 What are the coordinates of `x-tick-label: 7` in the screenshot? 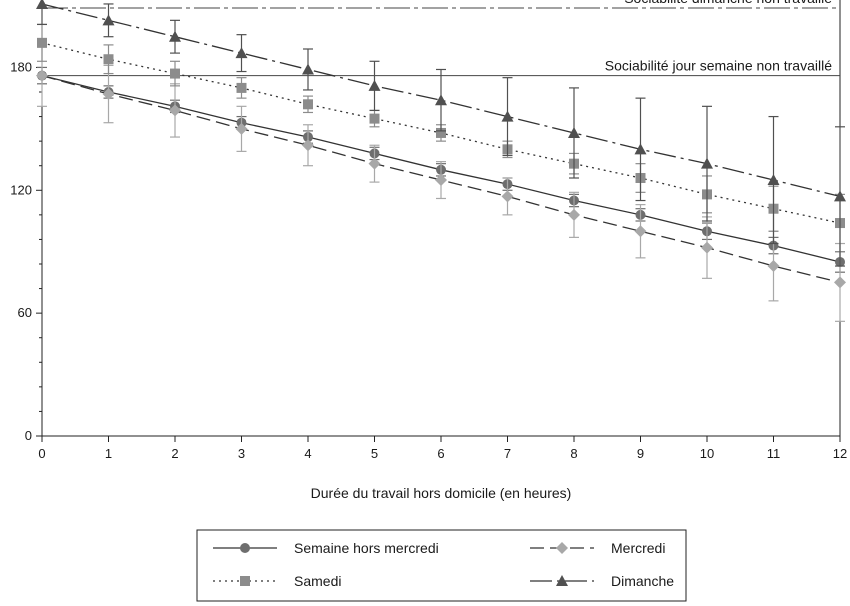 It's located at (507, 453).